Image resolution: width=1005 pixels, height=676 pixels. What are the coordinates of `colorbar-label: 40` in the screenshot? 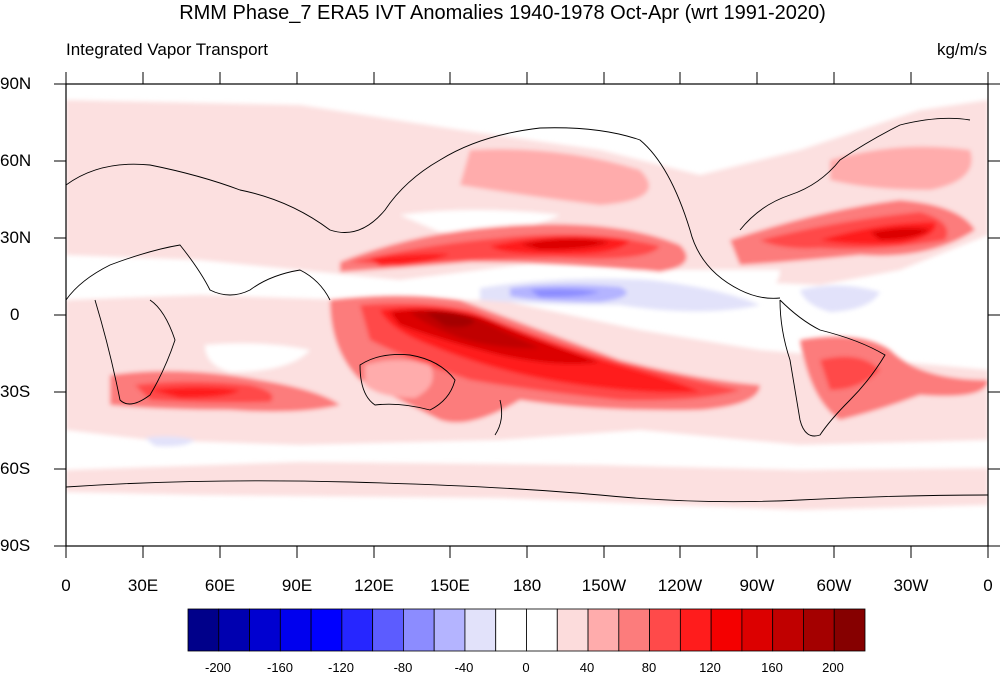 It's located at (587, 667).